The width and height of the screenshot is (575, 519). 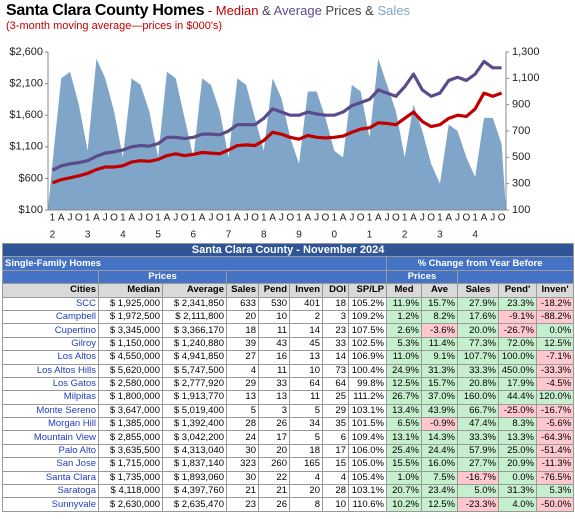 What do you see at coordinates (274, 451) in the screenshot?
I see `table-cell: 20` at bounding box center [274, 451].